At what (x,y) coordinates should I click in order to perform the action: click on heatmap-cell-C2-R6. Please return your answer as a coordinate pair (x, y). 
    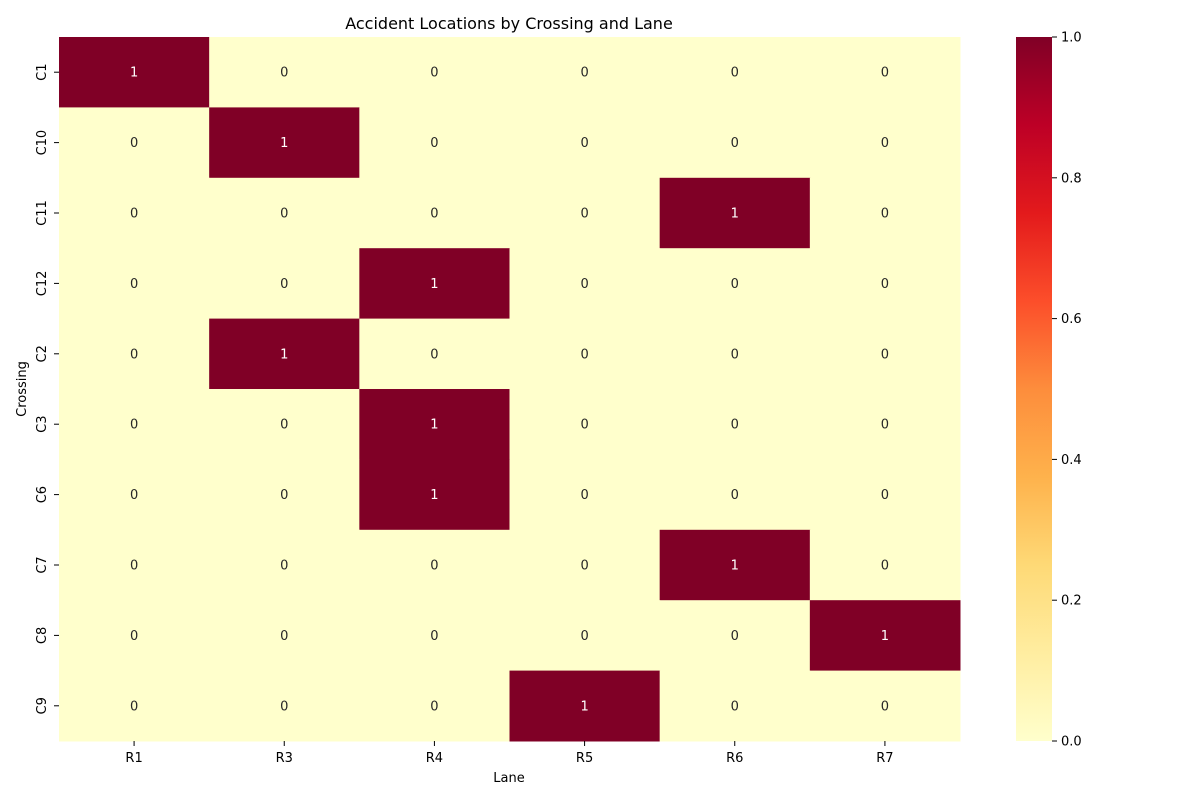
    Looking at the image, I should click on (735, 354).